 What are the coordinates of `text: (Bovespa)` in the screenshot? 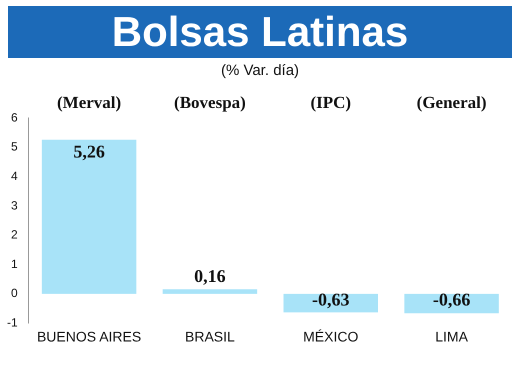 It's located at (210, 102).